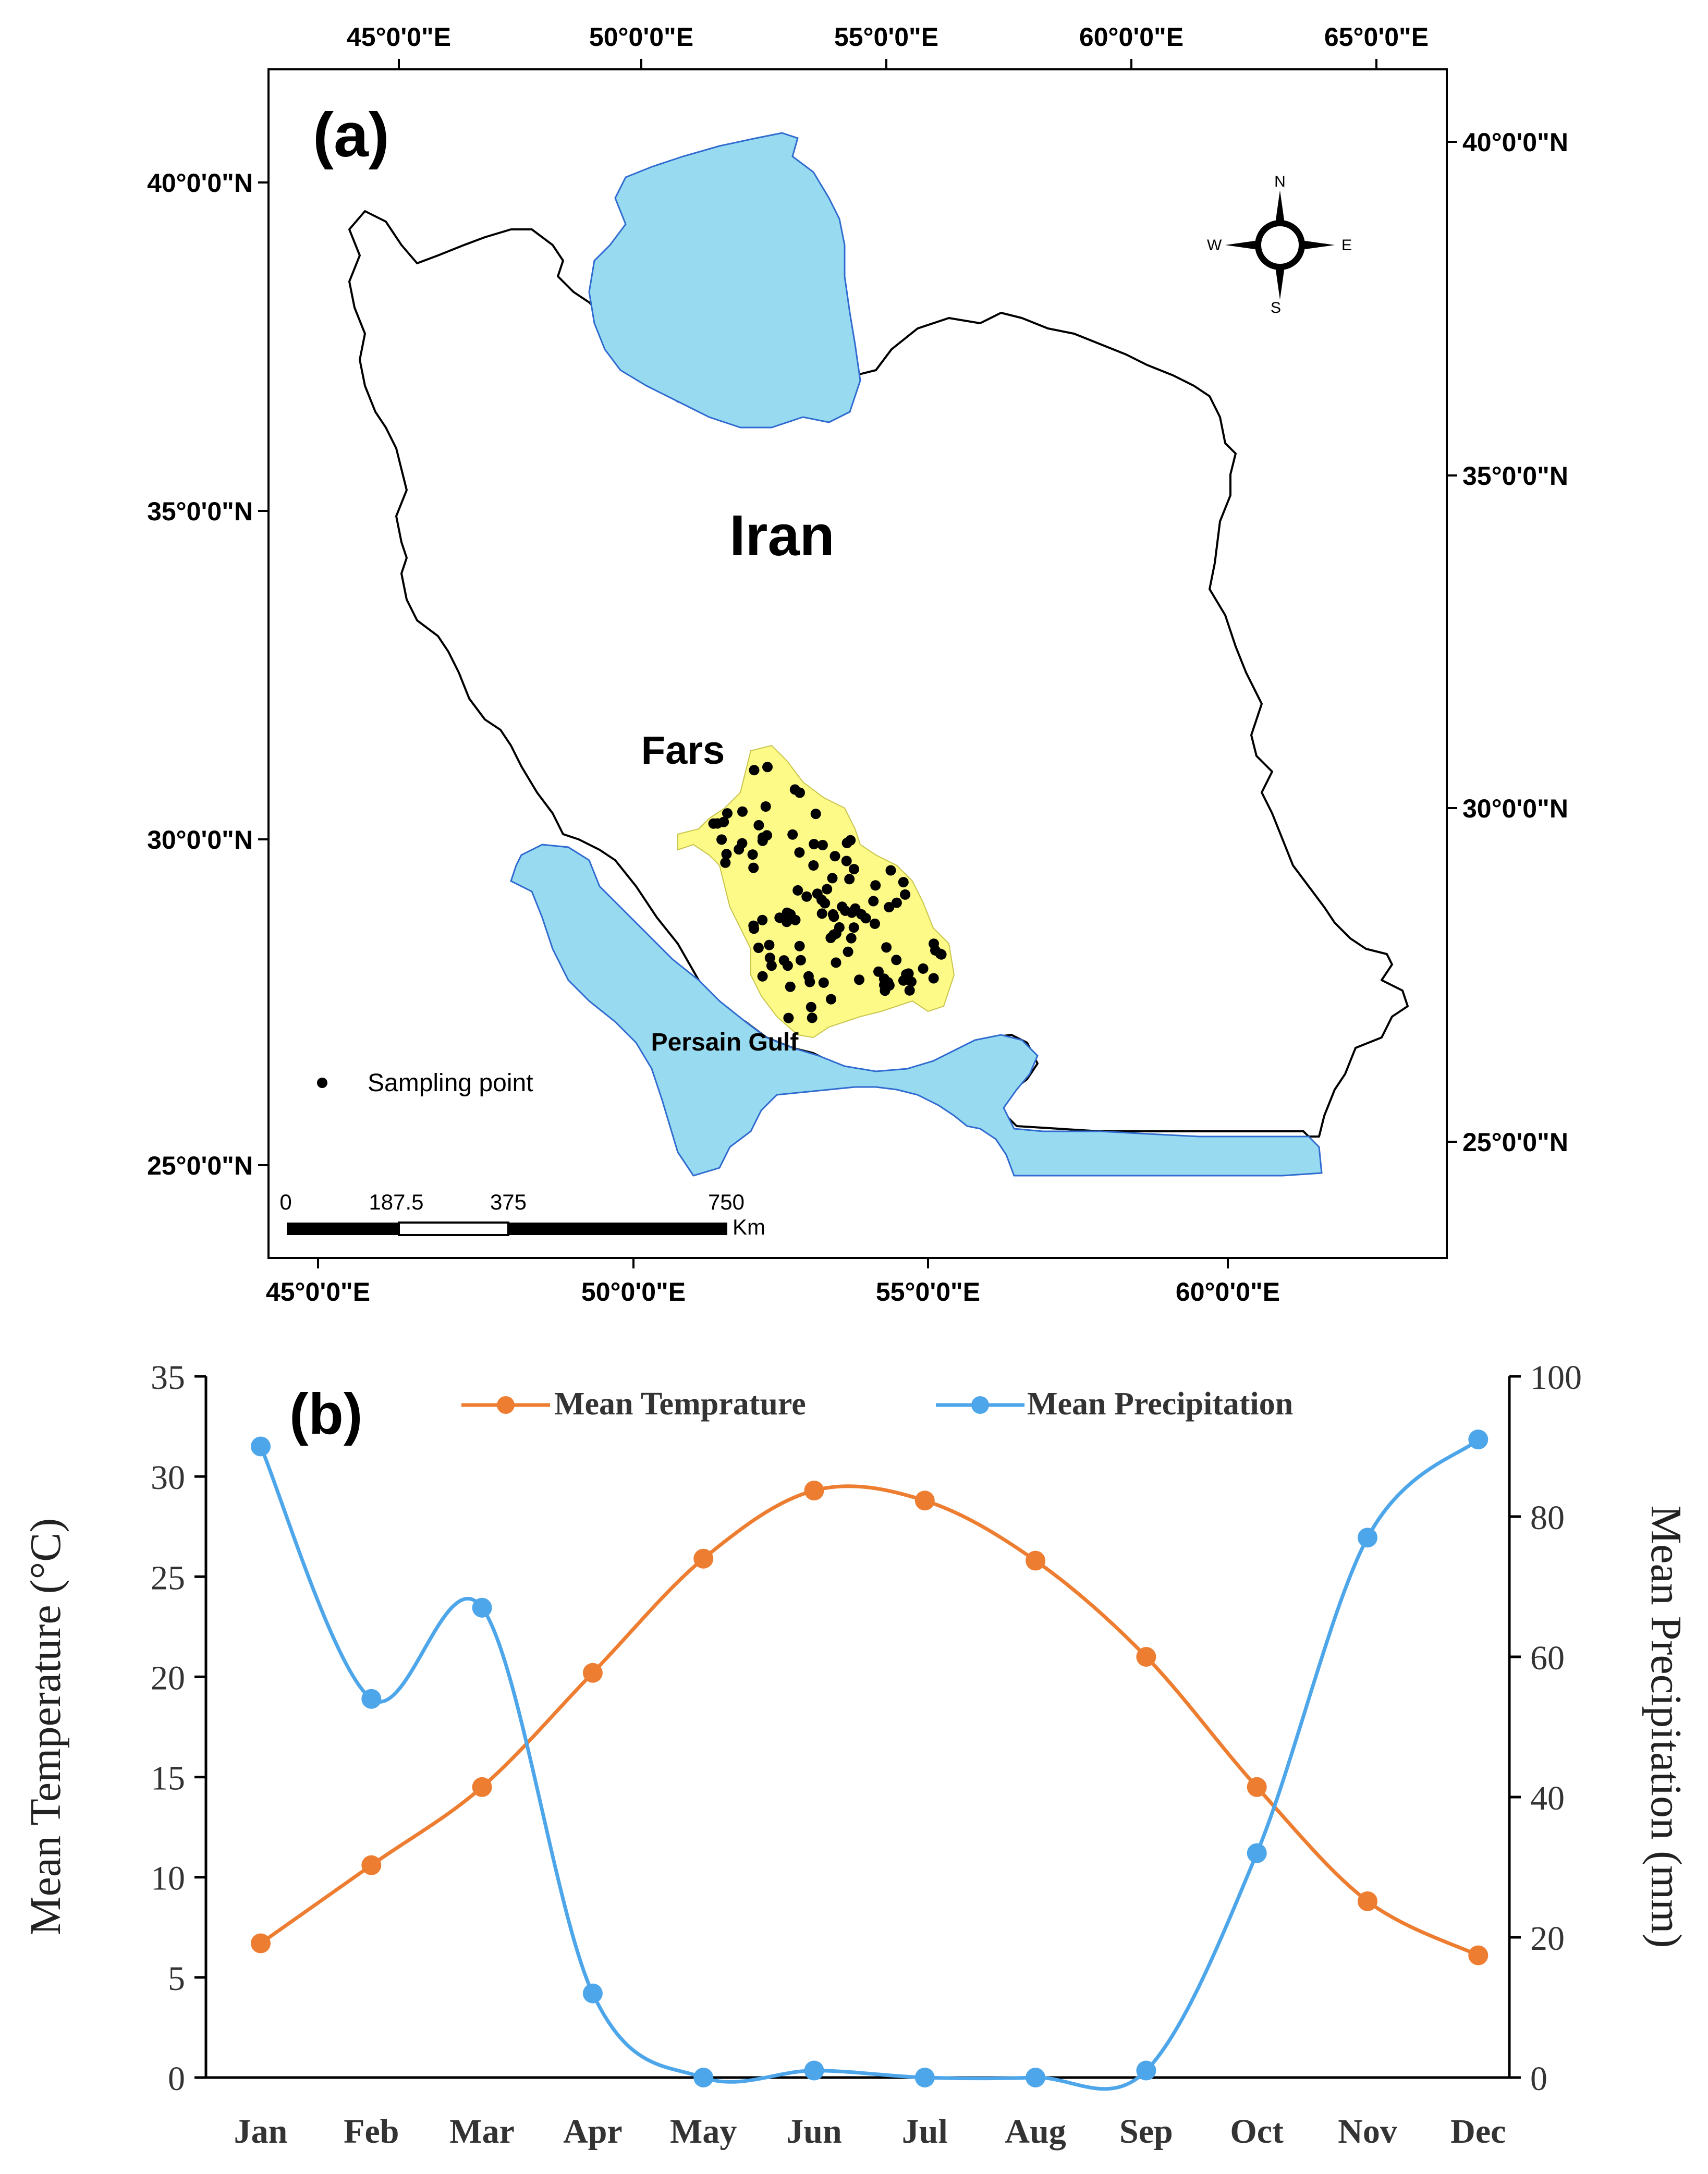 This screenshot has width=1708, height=2174. I want to click on left-latitude-labels: 40°0'0"N 35°0'0"N 30°0'0"N 25°0'0"N, so click(200, 674).